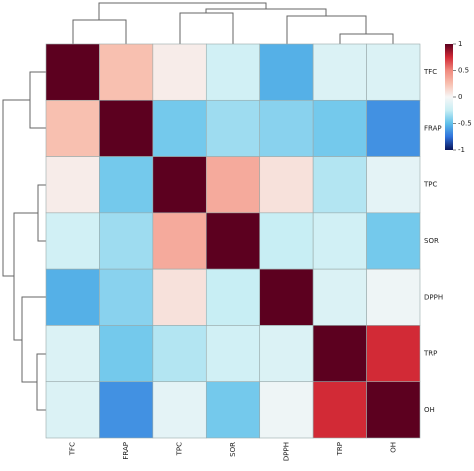  What do you see at coordinates (233, 23) in the screenshot?
I see `column-dendrogram` at bounding box center [233, 23].